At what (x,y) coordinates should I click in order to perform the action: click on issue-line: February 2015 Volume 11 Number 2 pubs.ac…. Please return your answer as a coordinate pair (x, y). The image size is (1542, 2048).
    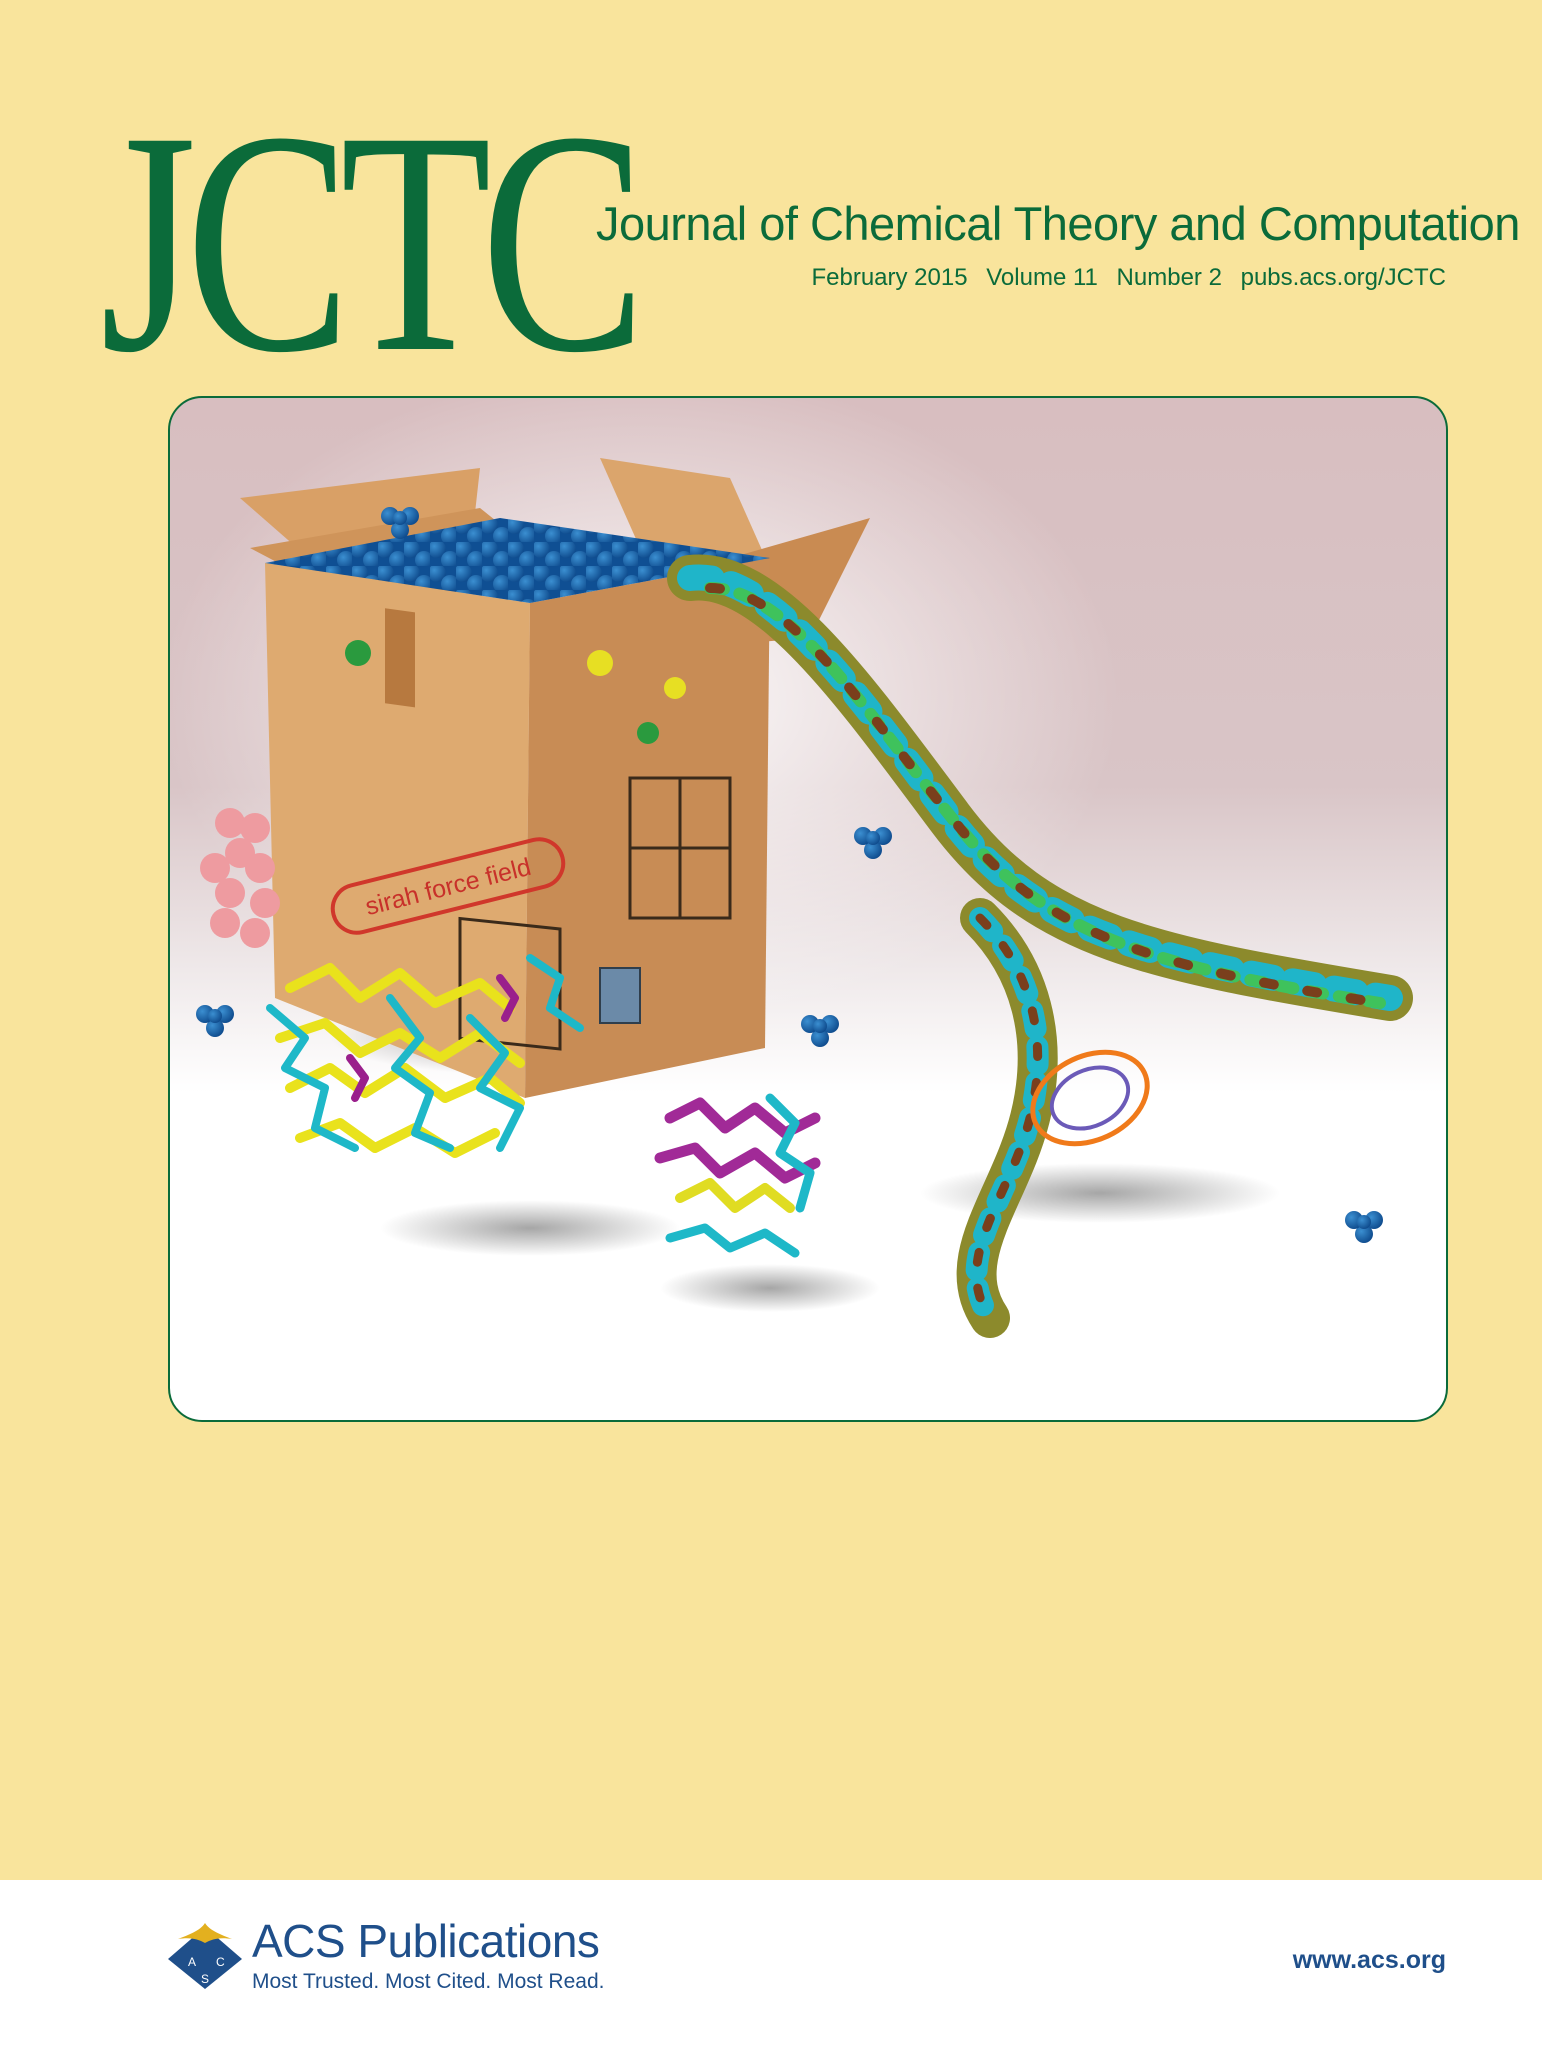
    Looking at the image, I should click on (1023, 278).